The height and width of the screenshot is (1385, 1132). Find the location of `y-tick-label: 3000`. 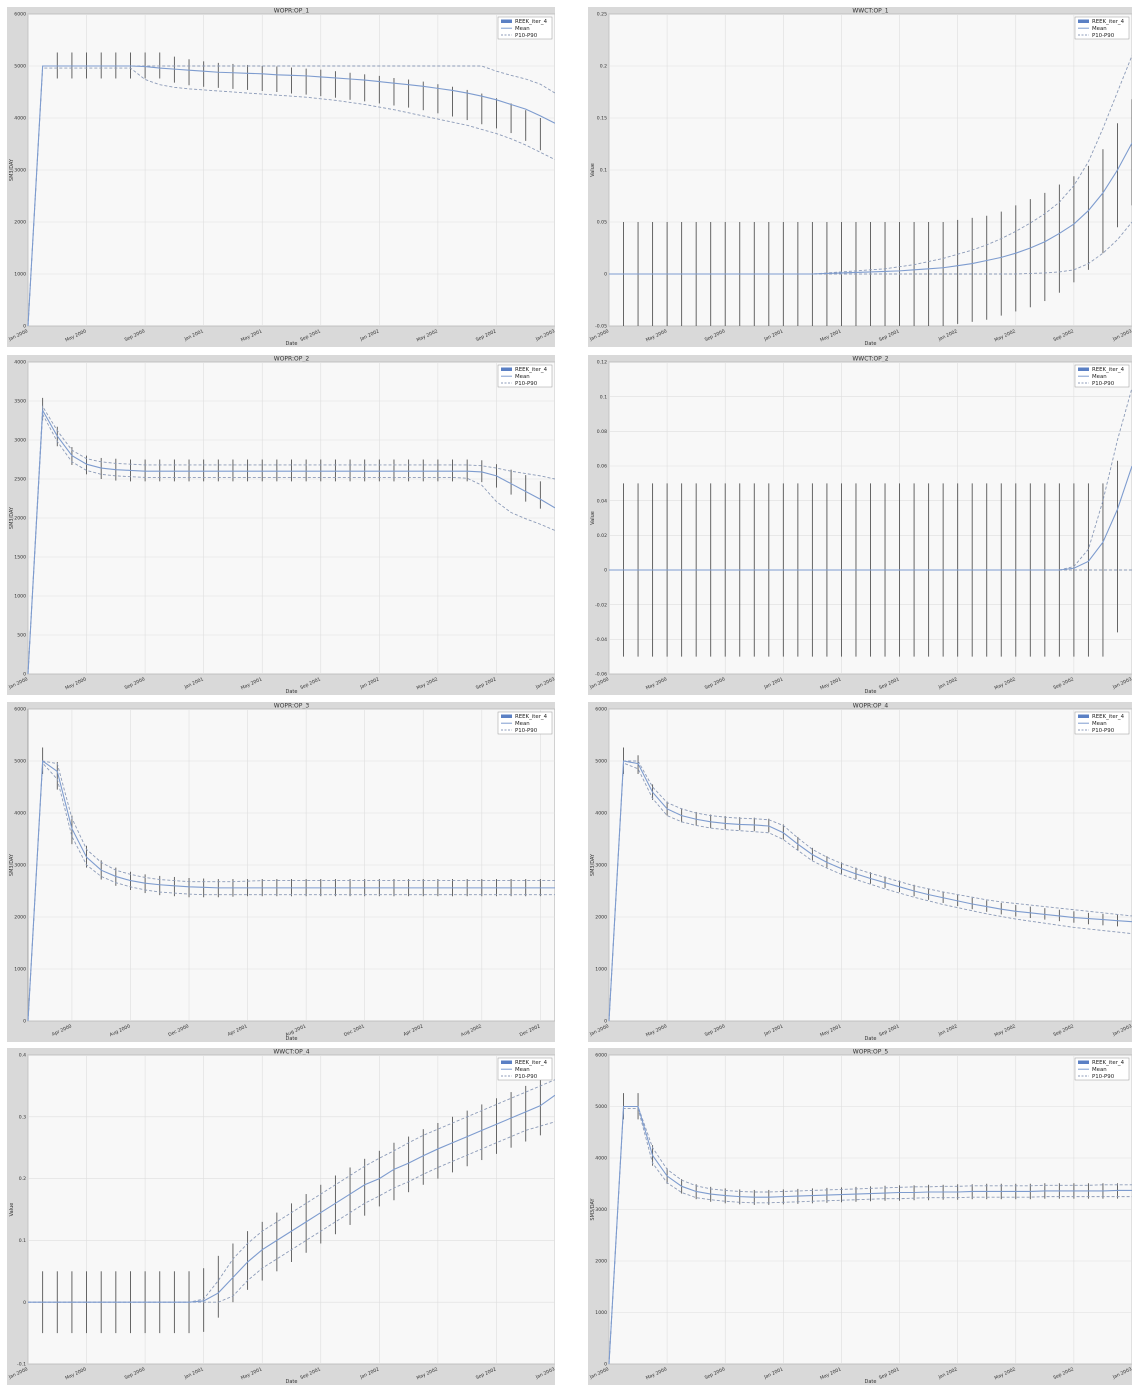

y-tick-label: 3000 is located at coordinates (20, 866).